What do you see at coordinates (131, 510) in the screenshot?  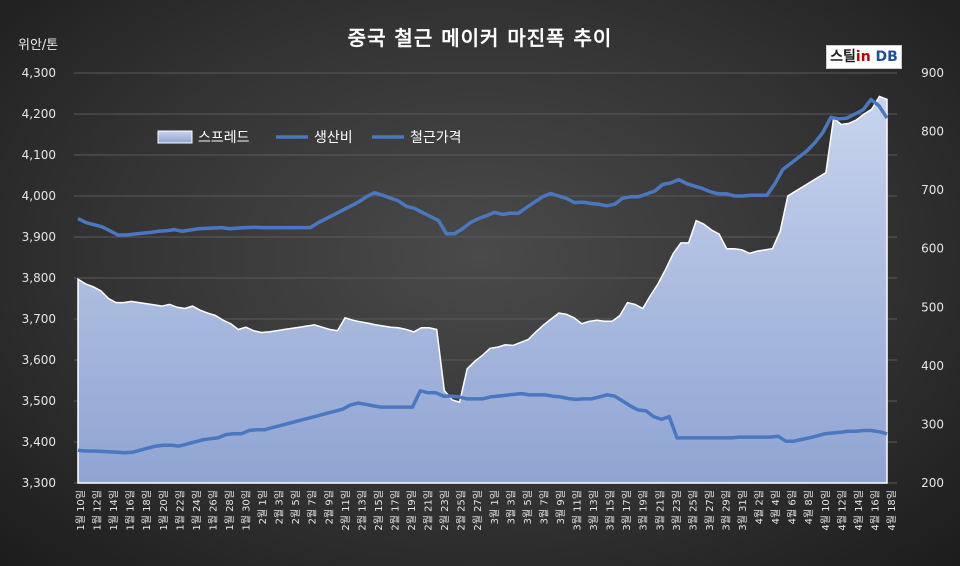 I see `x-tick-label: 1월 16일` at bounding box center [131, 510].